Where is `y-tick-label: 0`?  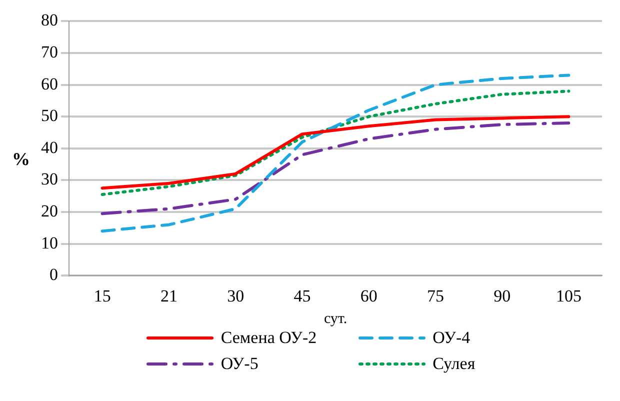
y-tick-label: 0 is located at coordinates (54, 274).